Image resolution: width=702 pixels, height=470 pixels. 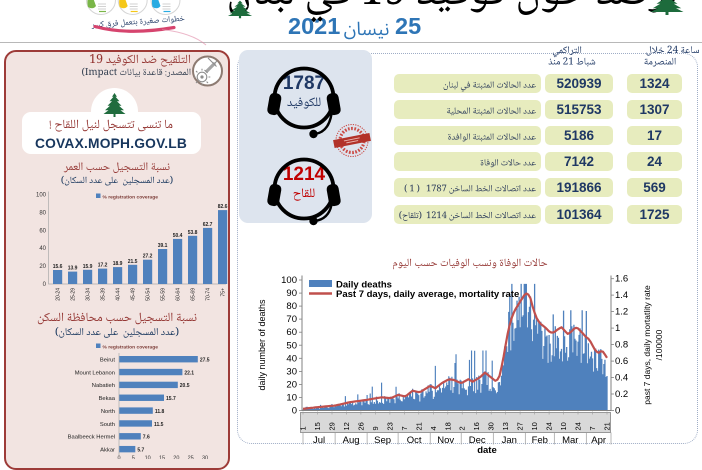 What do you see at coordinates (107, 450) in the screenshot?
I see `svg-text: Akkar` at bounding box center [107, 450].